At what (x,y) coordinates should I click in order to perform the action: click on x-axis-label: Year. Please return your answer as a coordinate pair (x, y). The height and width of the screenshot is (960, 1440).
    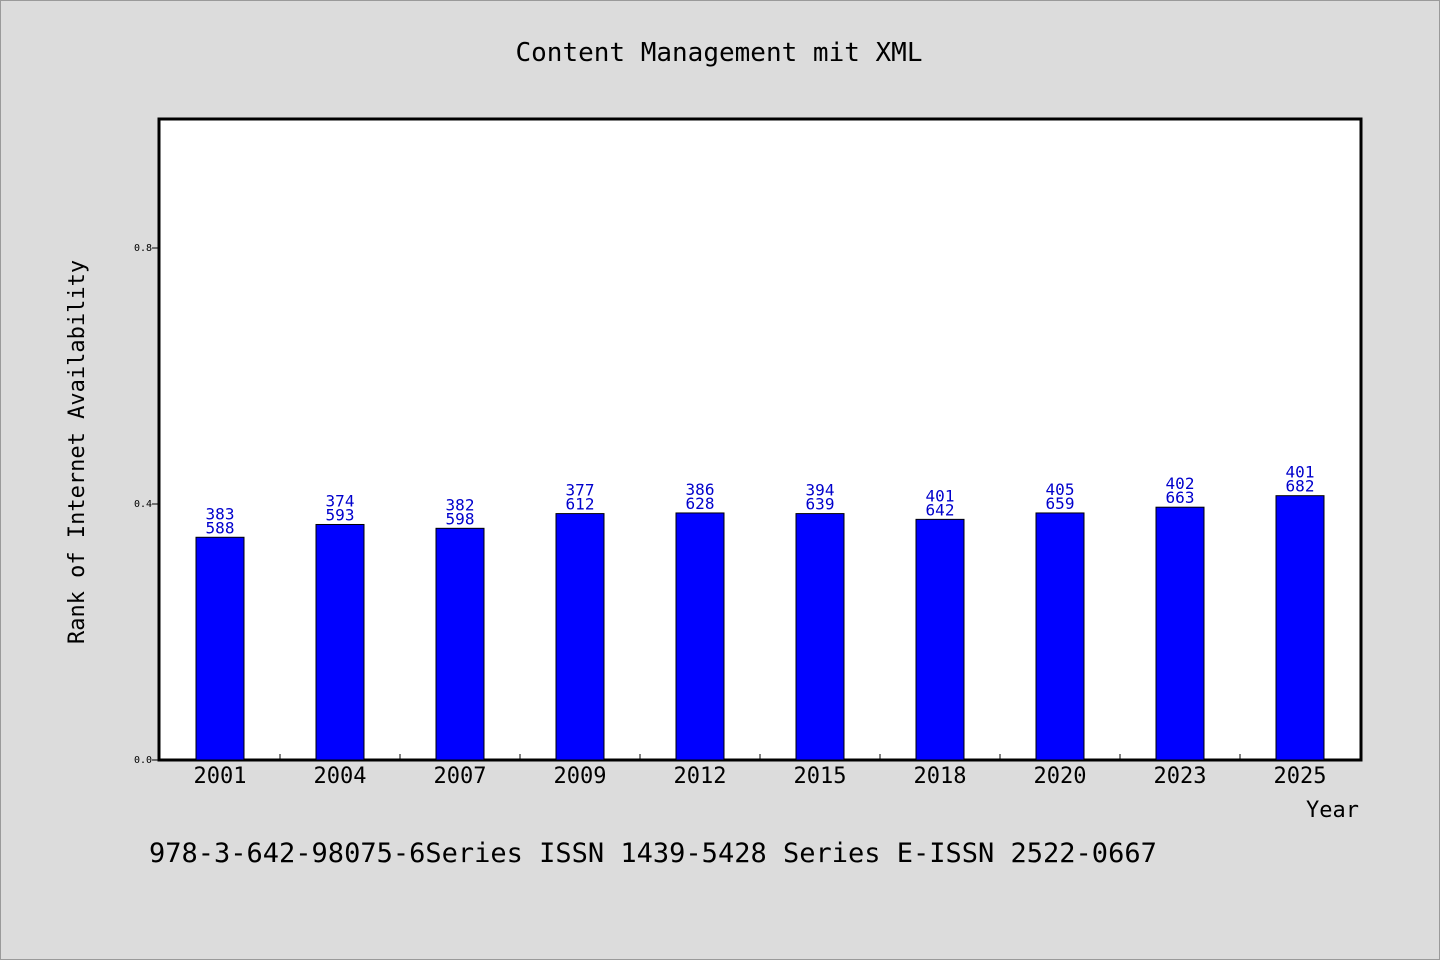
    Looking at the image, I should click on (1332, 810).